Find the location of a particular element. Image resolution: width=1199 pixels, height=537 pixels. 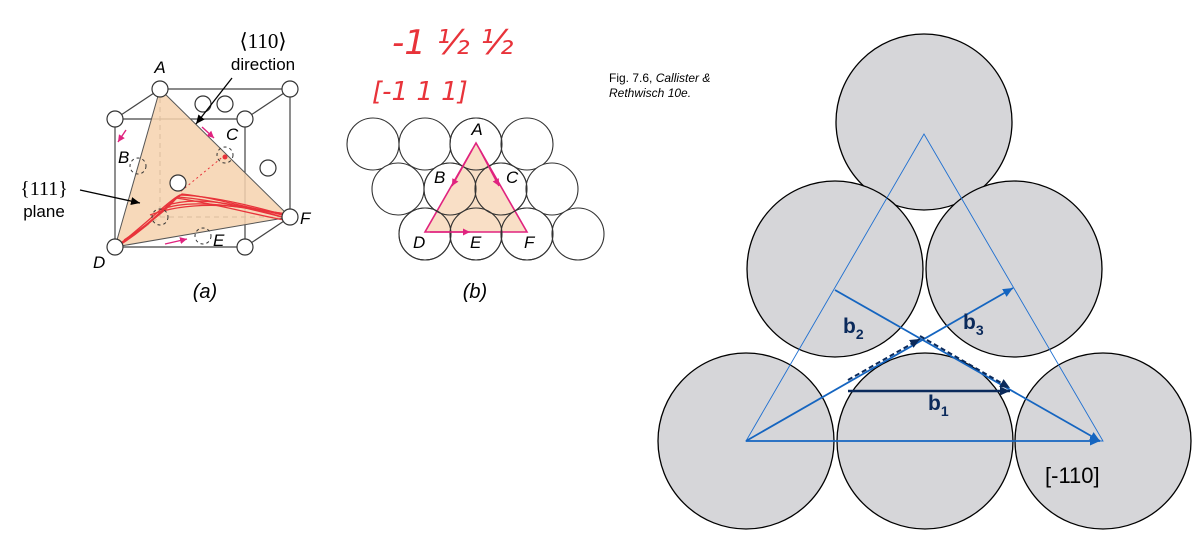

atom-C is located at coordinates (225, 155).